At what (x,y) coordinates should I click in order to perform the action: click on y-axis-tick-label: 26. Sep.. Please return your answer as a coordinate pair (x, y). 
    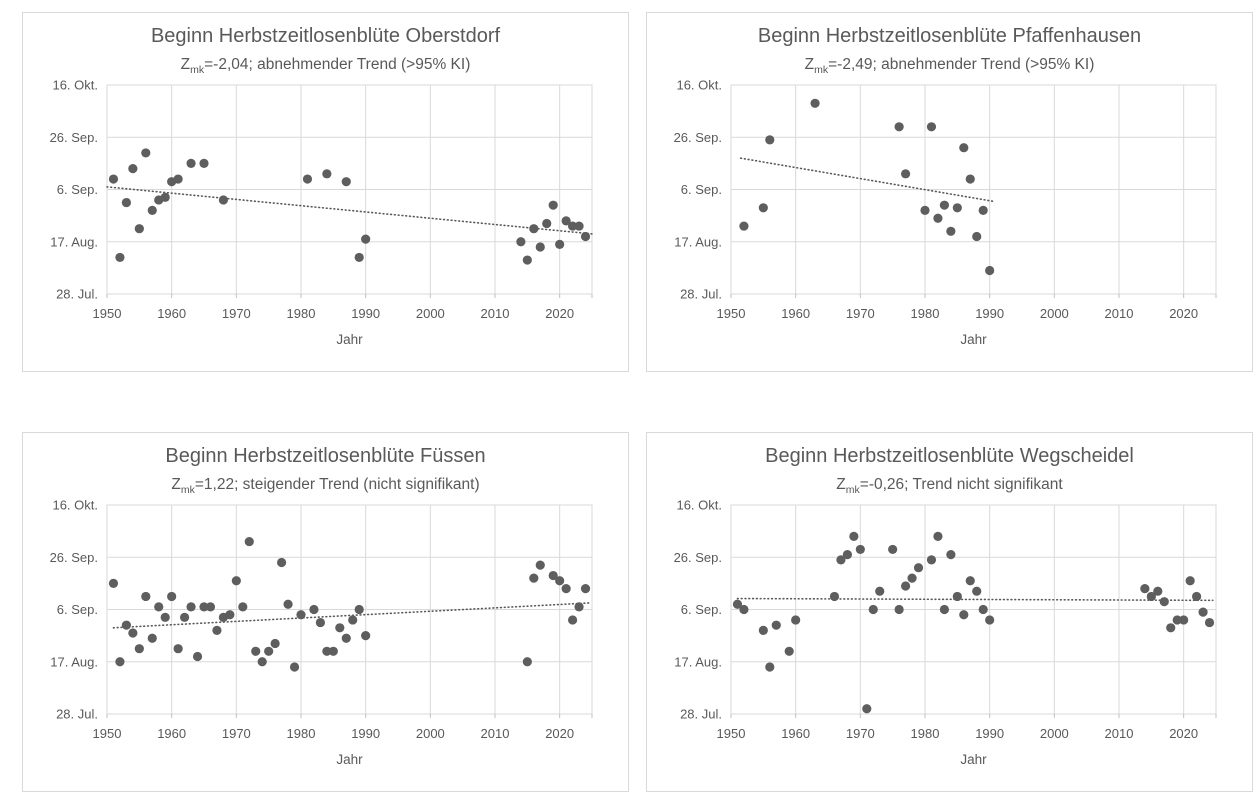
    Looking at the image, I should click on (698, 557).